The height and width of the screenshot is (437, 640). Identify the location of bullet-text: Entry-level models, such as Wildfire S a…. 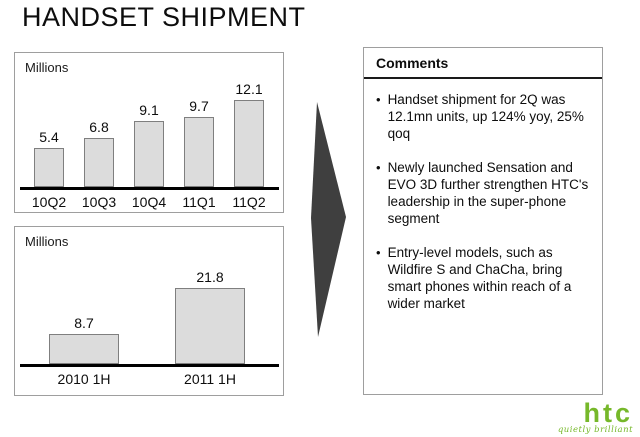
(479, 278).